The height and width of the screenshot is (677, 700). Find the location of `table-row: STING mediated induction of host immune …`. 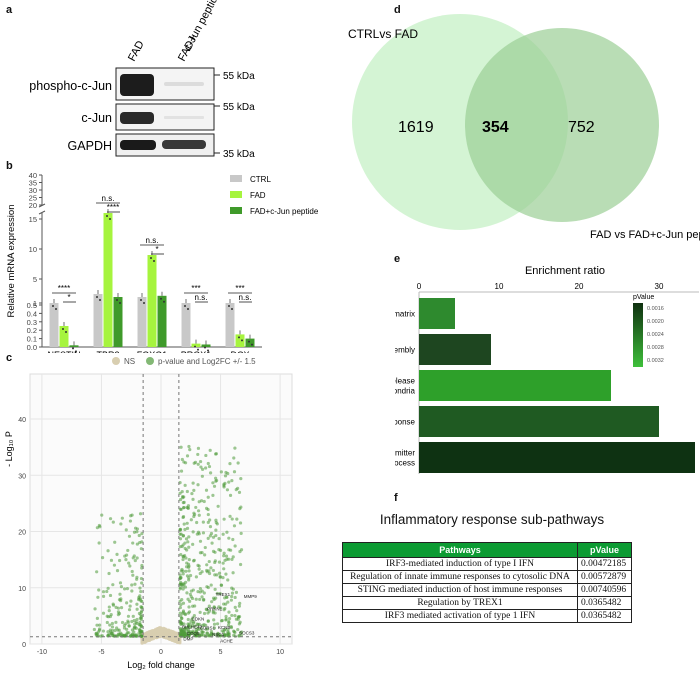

table-row: STING mediated induction of host immune … is located at coordinates (487, 590).